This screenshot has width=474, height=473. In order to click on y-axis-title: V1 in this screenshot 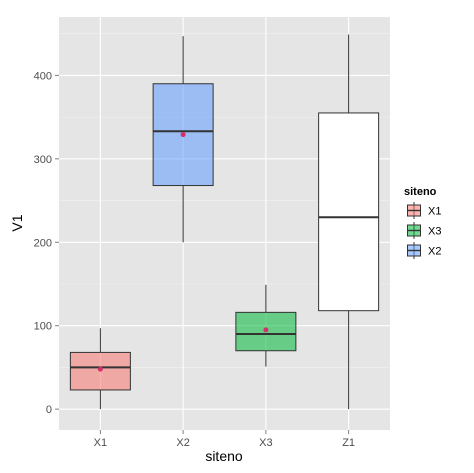, I will do `click(17, 222)`.